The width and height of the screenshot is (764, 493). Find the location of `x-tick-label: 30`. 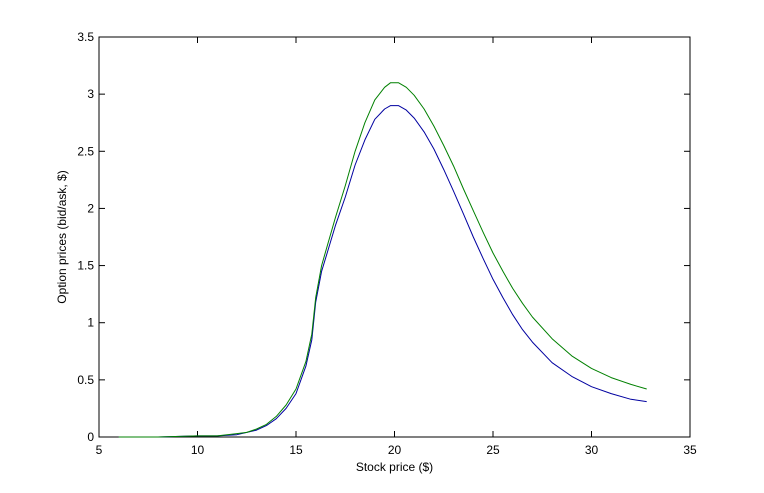

x-tick-label: 30 is located at coordinates (592, 450).